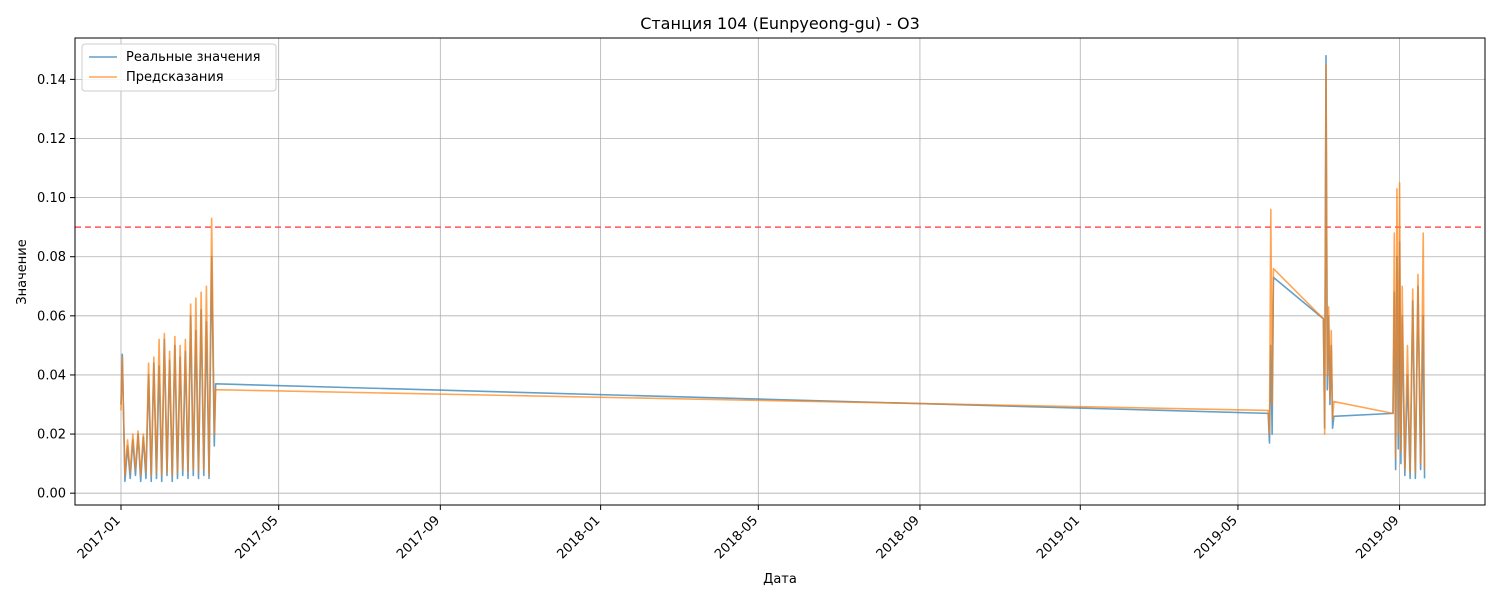 This screenshot has height=604, width=1500. I want to click on y-tick-label: 0.12, so click(51, 139).